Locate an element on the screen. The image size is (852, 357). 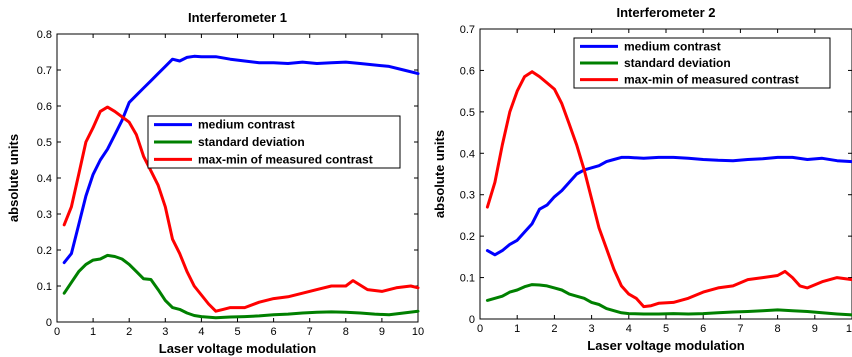
y-tick-label: 0.8 is located at coordinates (44, 35).